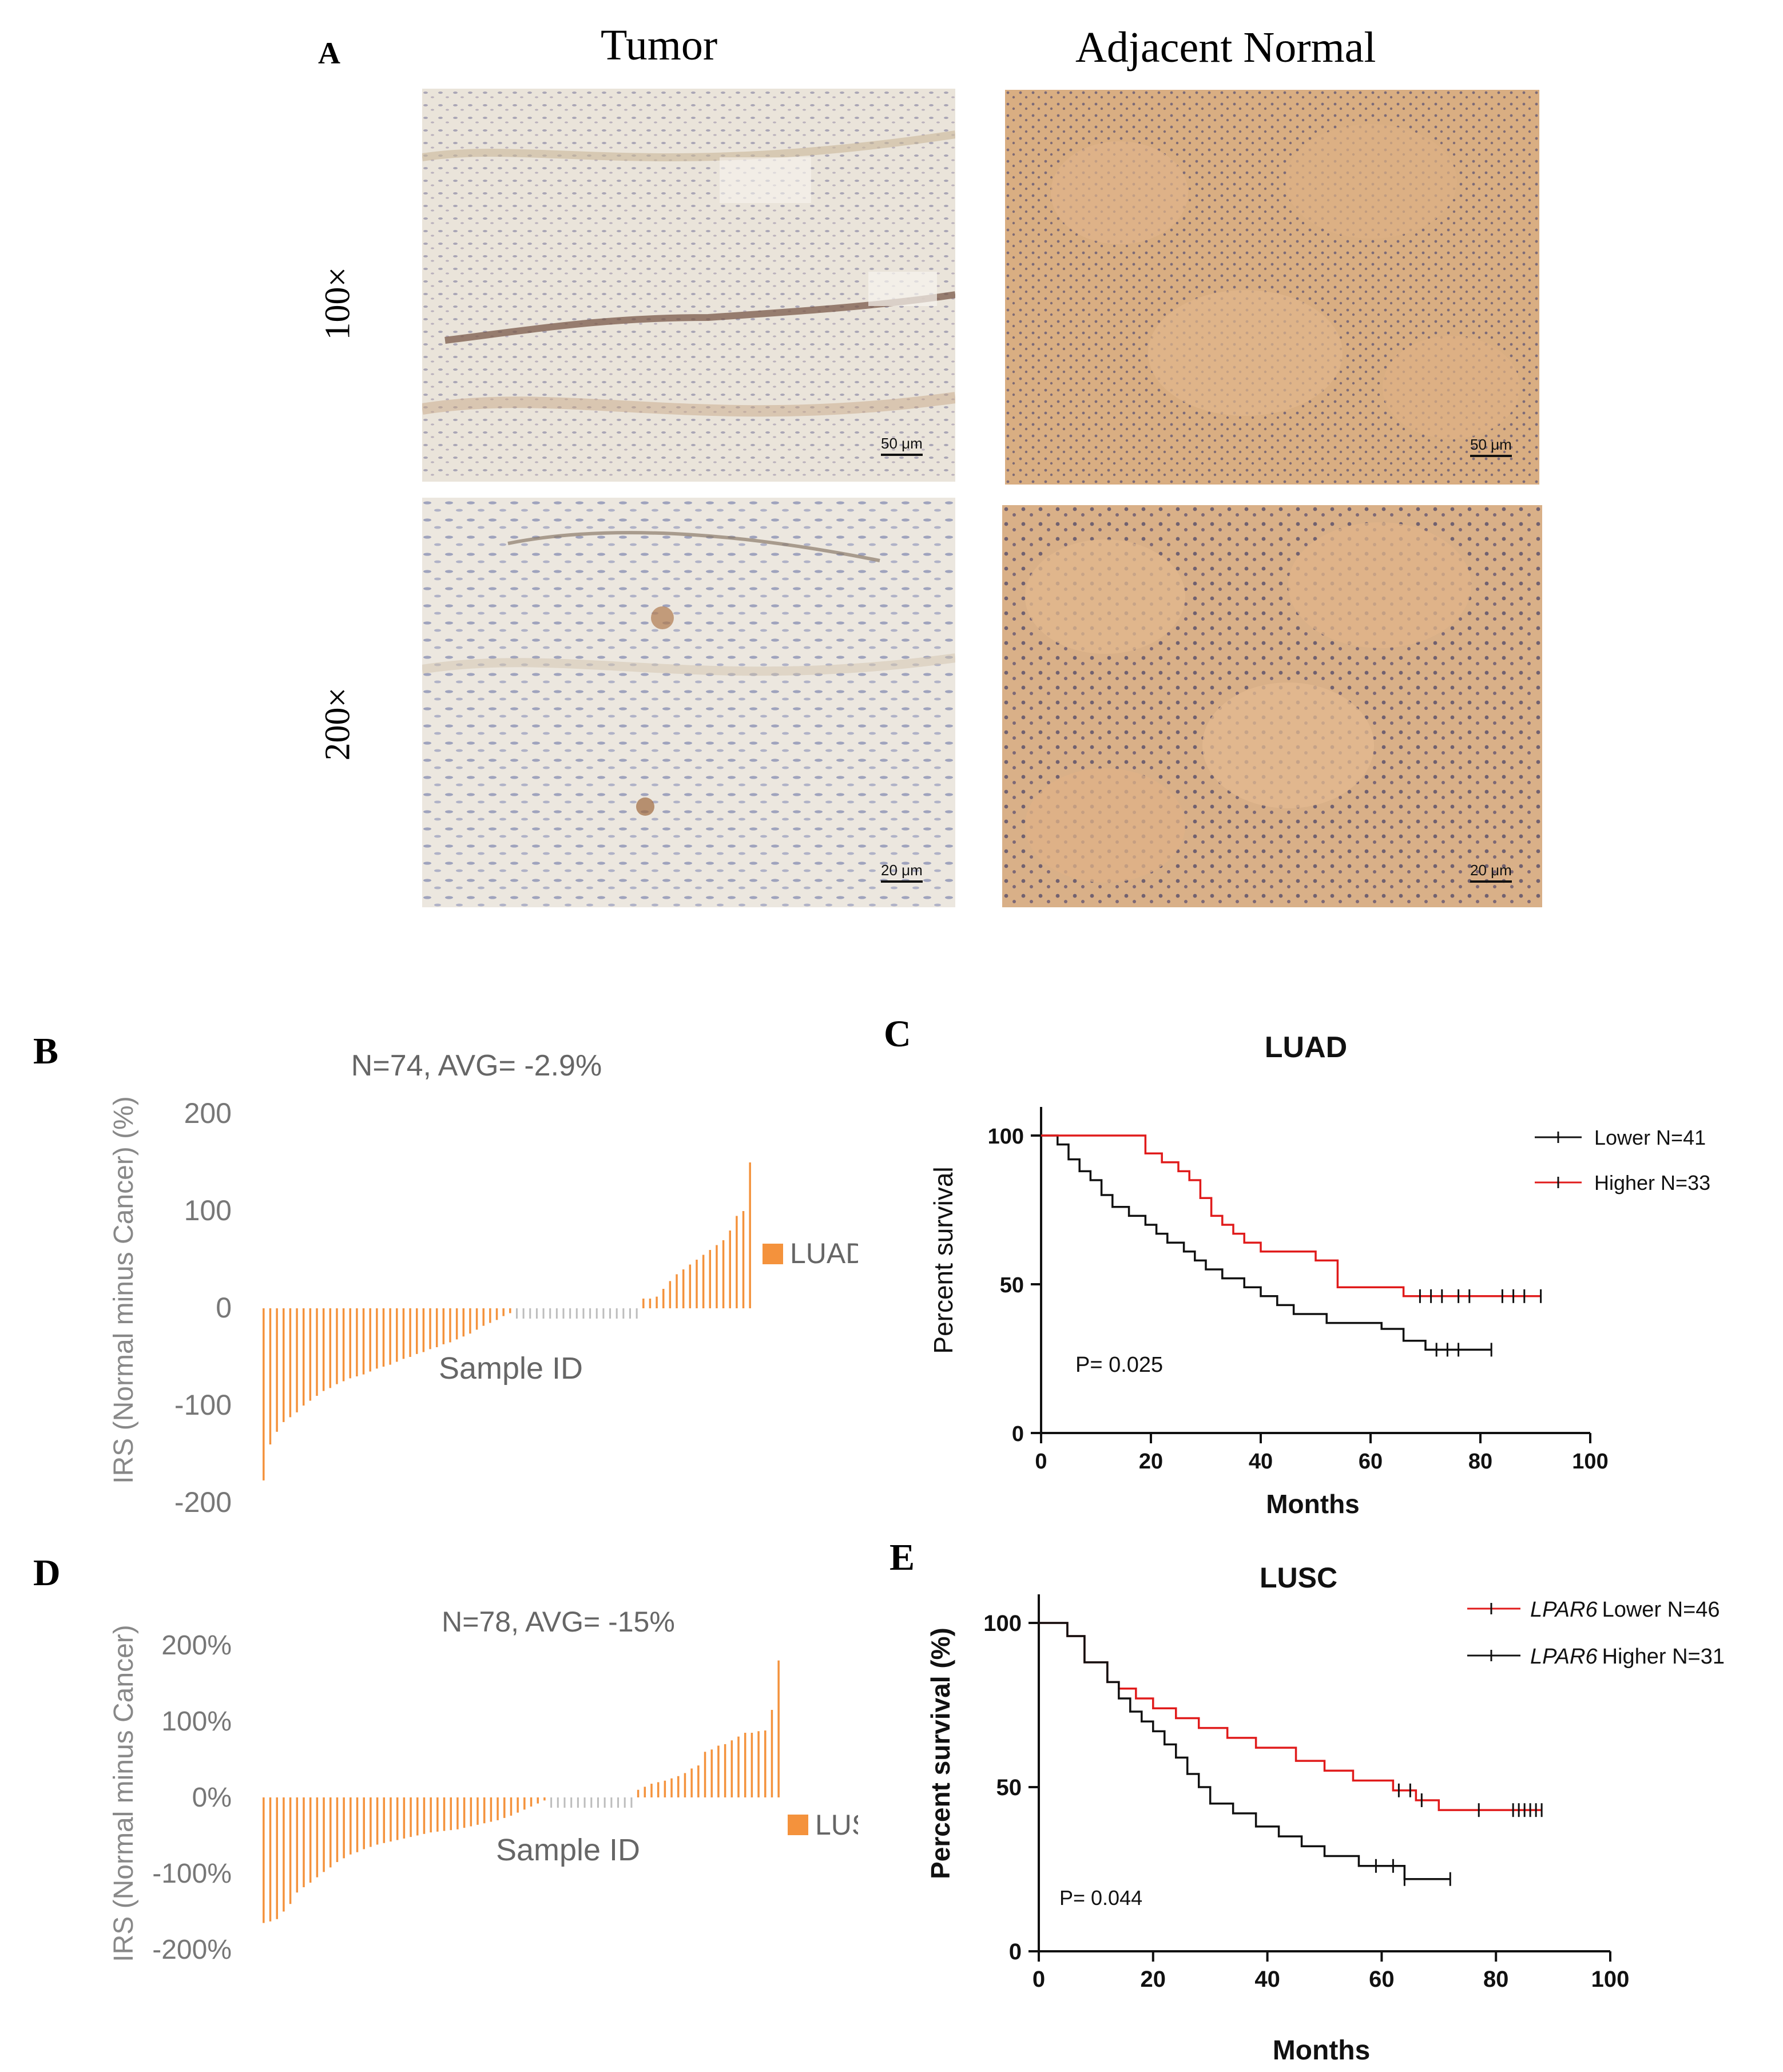 This screenshot has height=2072, width=1783. What do you see at coordinates (773, 1254) in the screenshot?
I see `chart-b-legend-swatch` at bounding box center [773, 1254].